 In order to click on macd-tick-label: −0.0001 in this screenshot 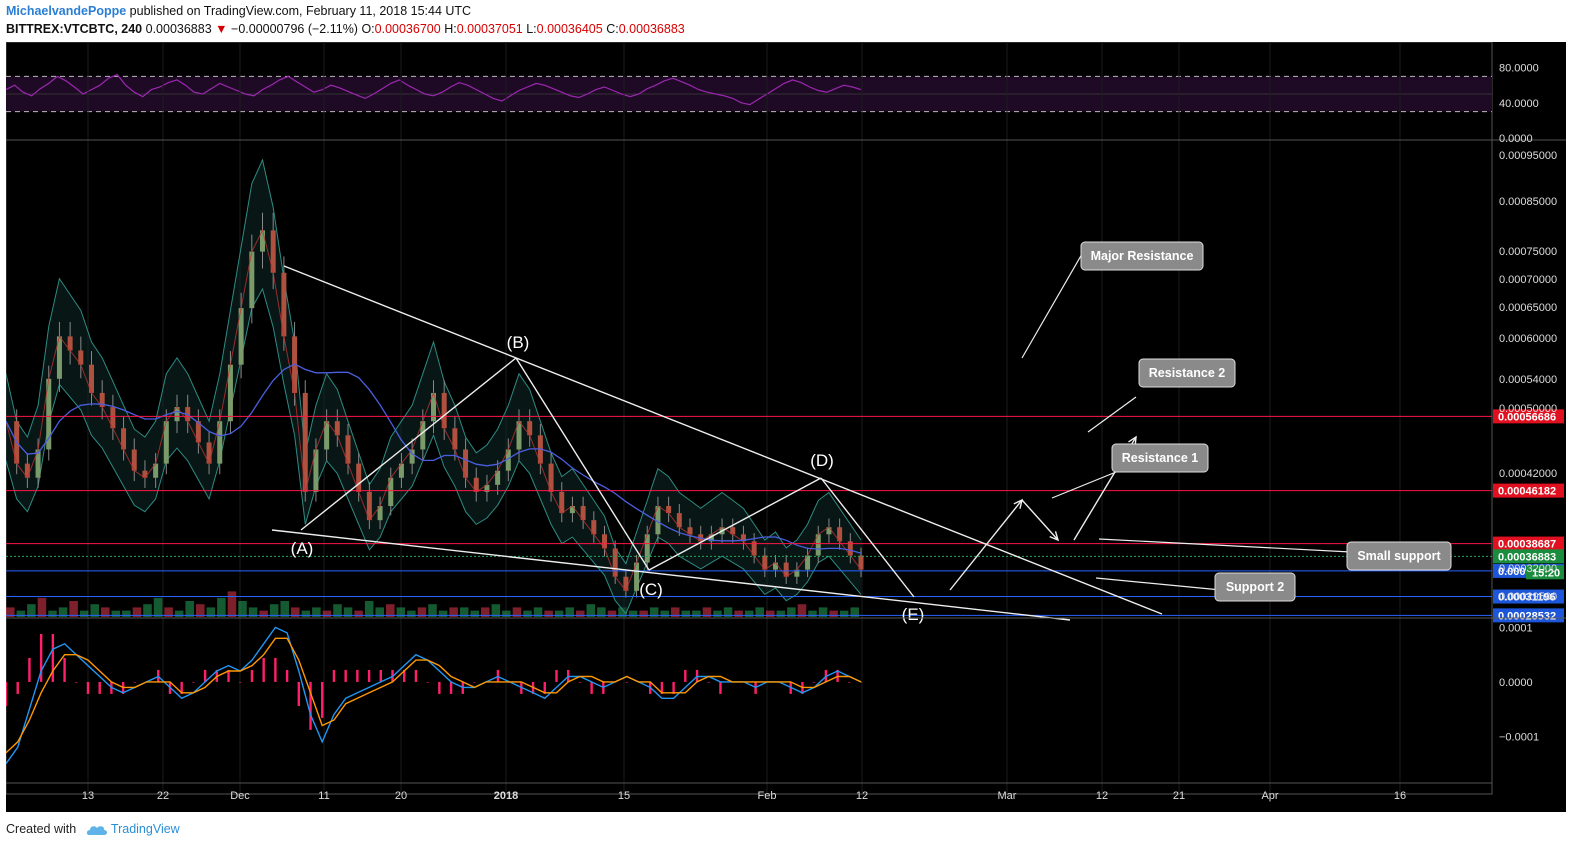, I will do `click(1519, 737)`.